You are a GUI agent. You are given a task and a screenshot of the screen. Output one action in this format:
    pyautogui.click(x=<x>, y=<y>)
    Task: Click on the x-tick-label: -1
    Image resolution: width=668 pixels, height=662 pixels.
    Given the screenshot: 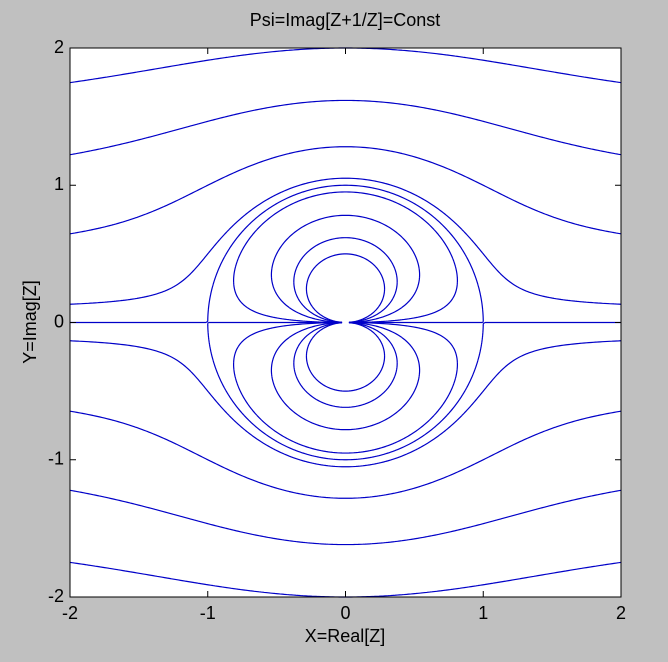 What is the action you would take?
    pyautogui.click(x=208, y=613)
    